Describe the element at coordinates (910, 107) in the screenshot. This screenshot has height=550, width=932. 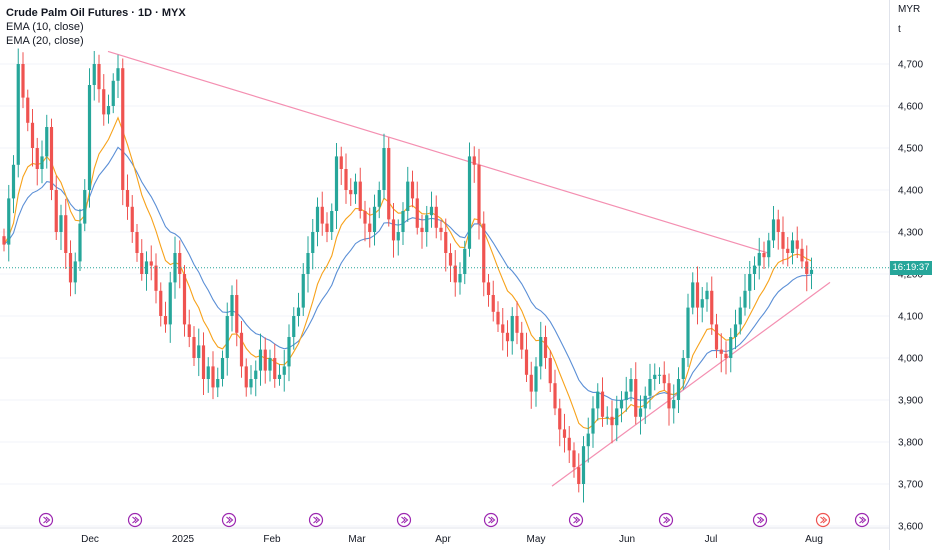
I see `price-tick-label: 4,600` at that location.